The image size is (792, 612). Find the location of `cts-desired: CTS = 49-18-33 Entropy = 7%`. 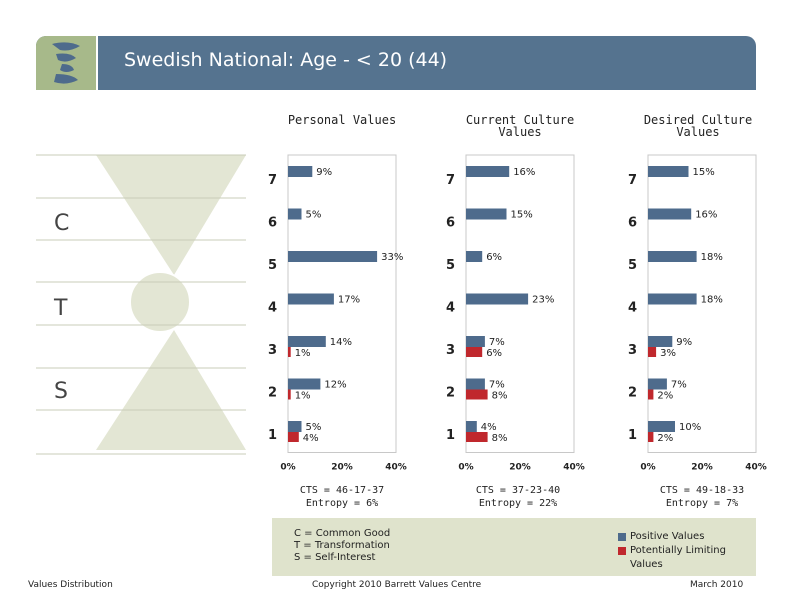

cts-desired: CTS = 49-18-33 Entropy = 7% is located at coordinates (702, 497).